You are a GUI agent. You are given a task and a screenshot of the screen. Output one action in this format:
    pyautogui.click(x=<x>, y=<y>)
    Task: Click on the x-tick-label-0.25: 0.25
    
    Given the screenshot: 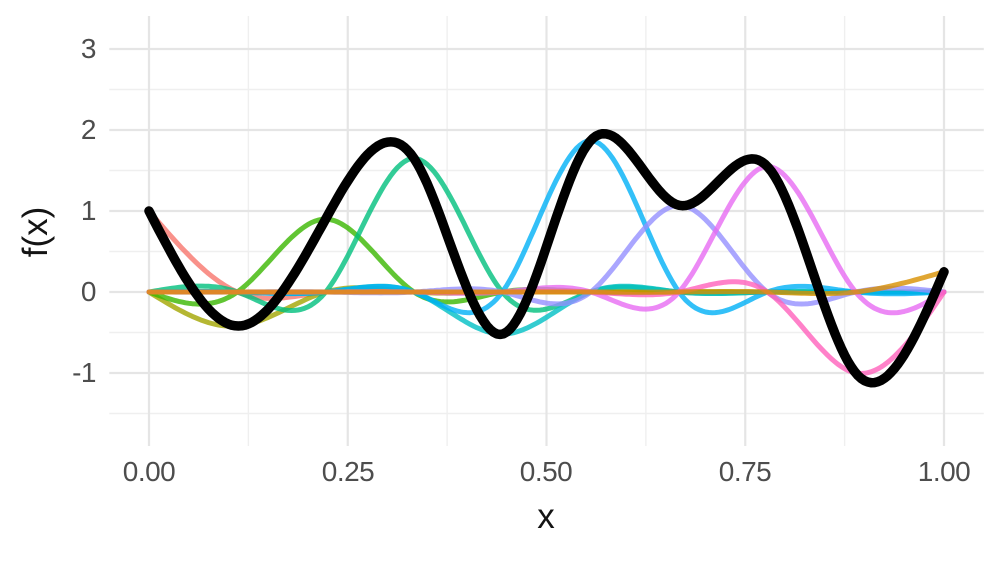 What is the action you would take?
    pyautogui.click(x=348, y=471)
    